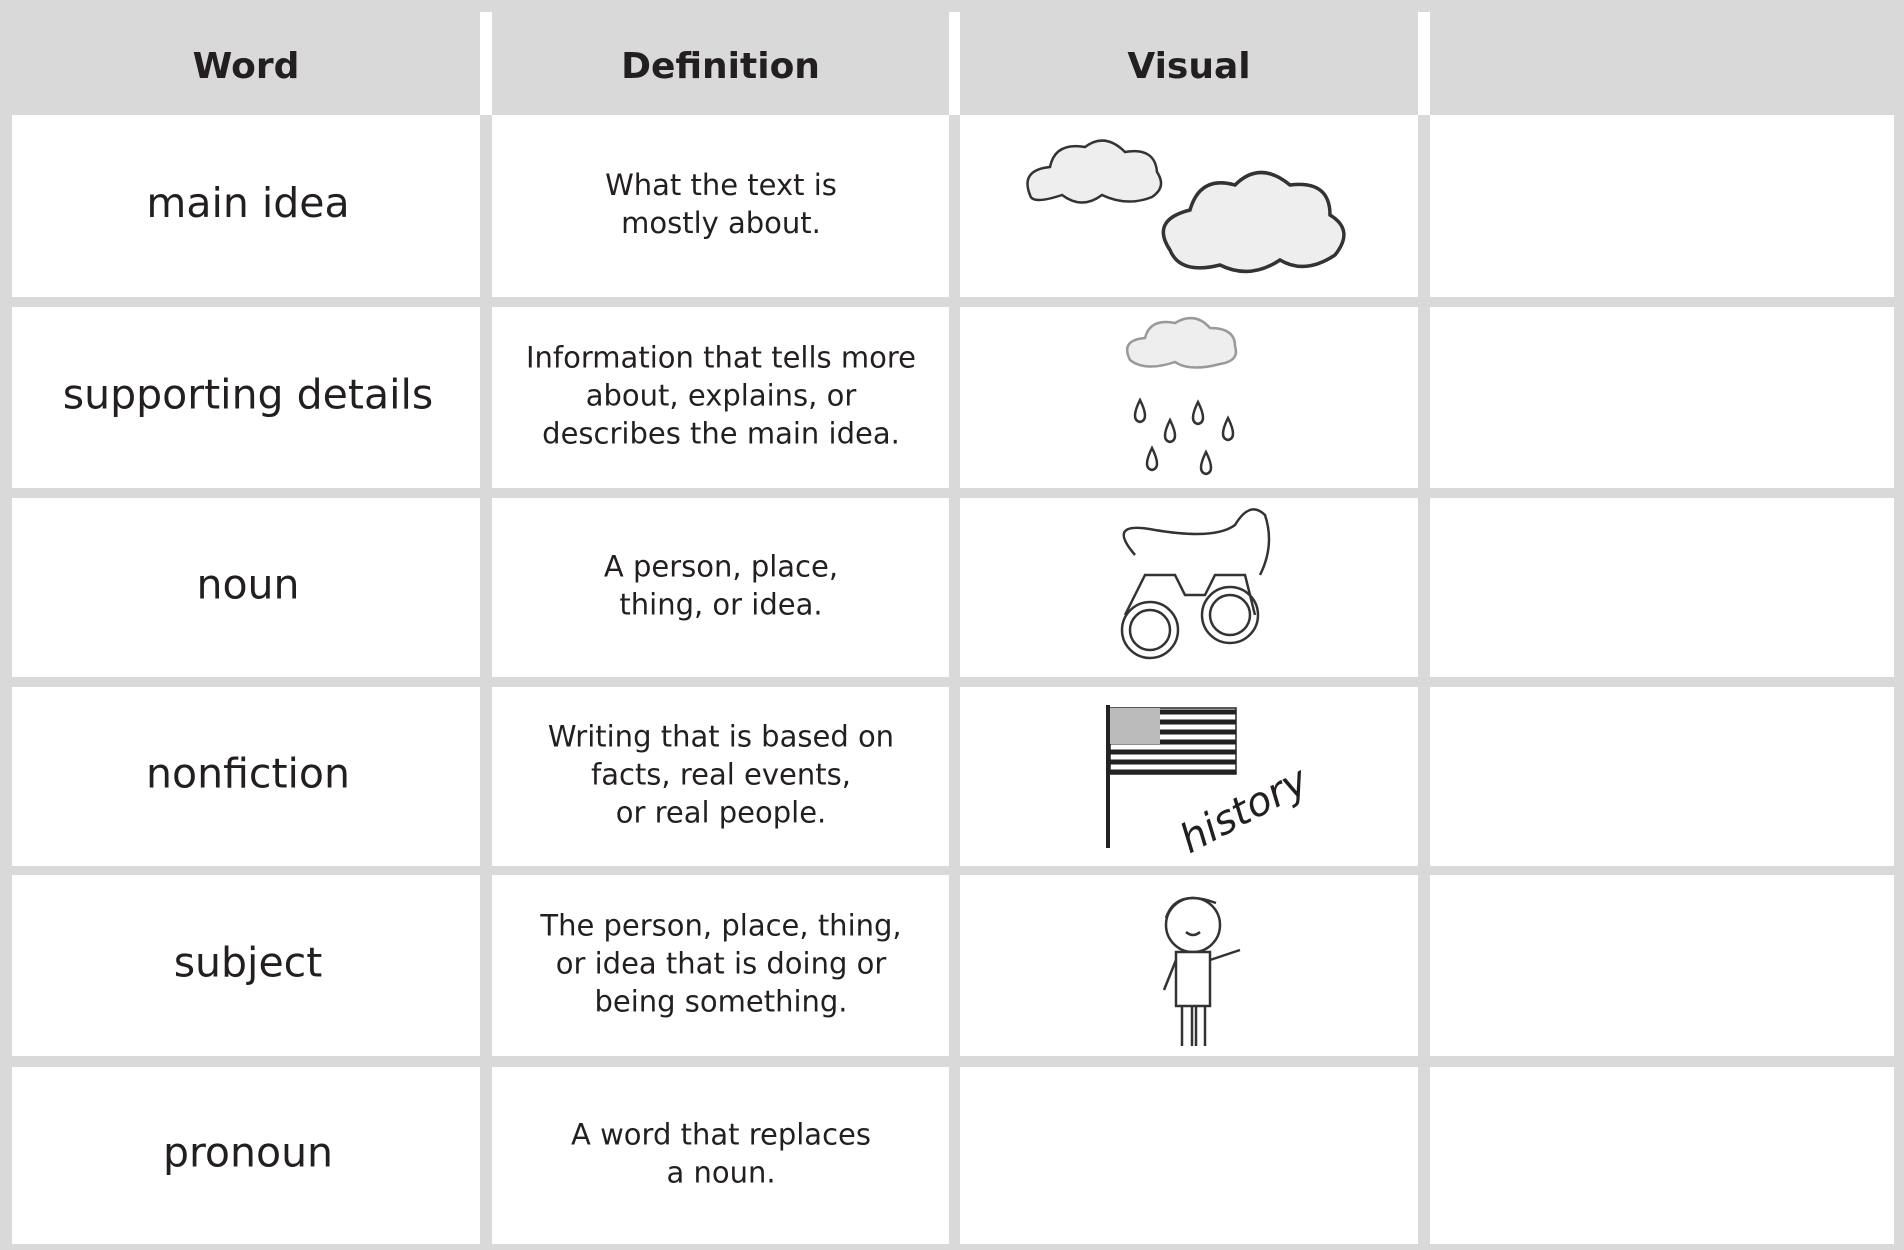  What do you see at coordinates (1181, 396) in the screenshot?
I see `rain-illustration` at bounding box center [1181, 396].